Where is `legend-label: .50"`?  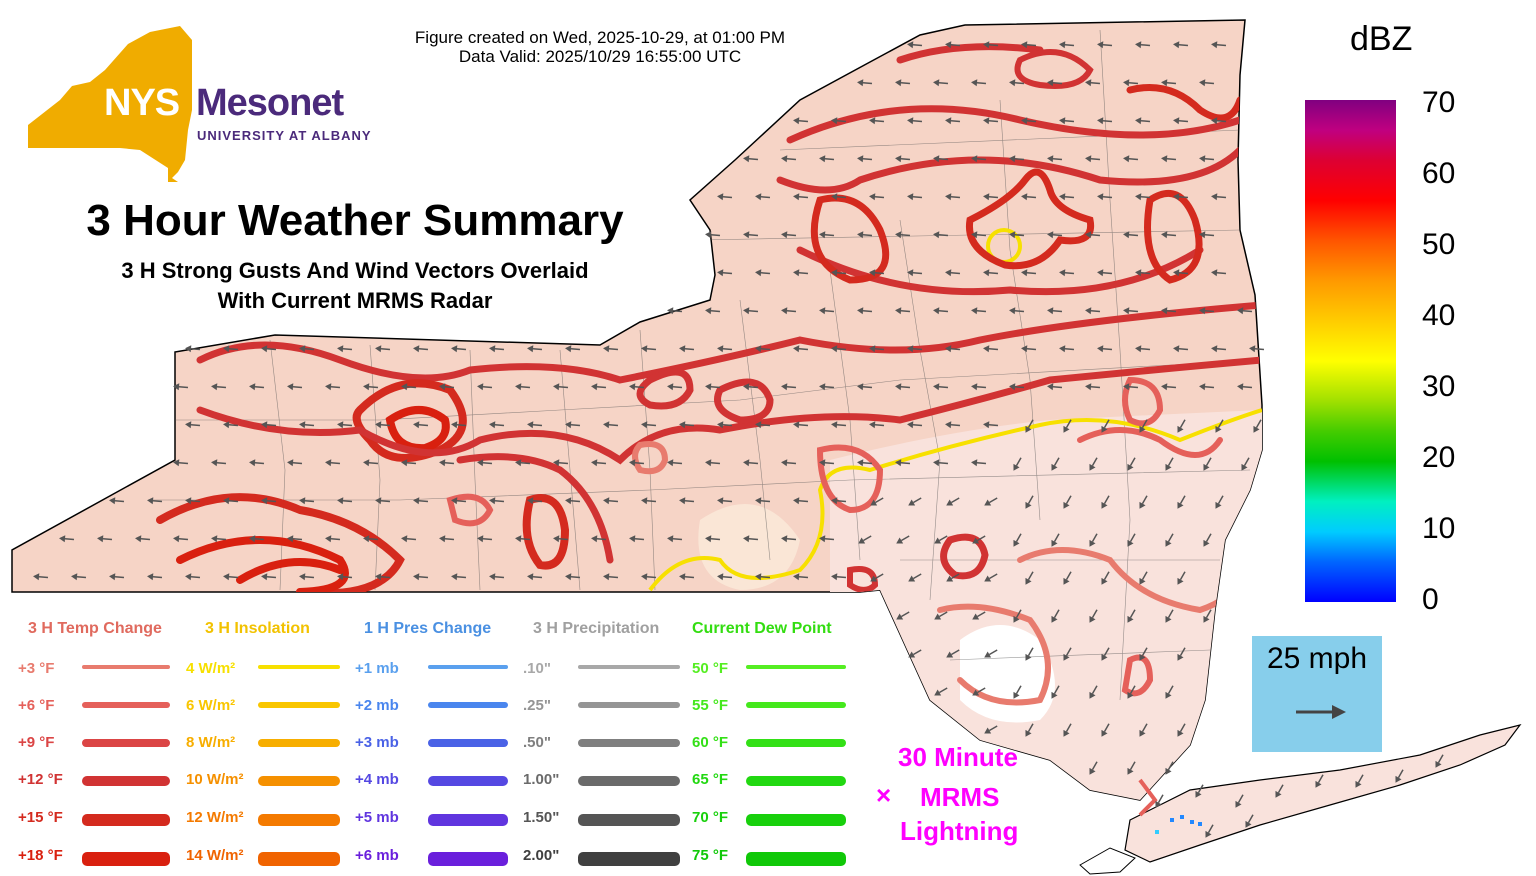 legend-label: .50" is located at coordinates (537, 742).